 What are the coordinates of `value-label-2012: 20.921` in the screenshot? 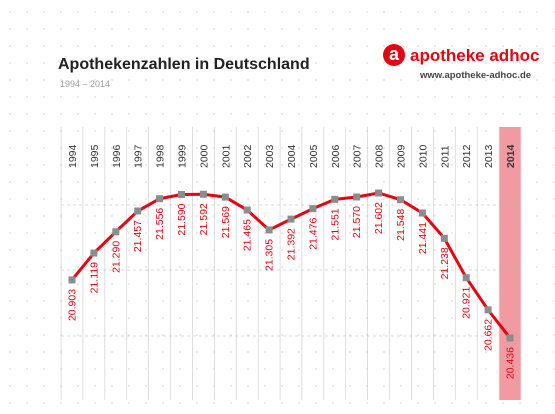 It's located at (467, 303).